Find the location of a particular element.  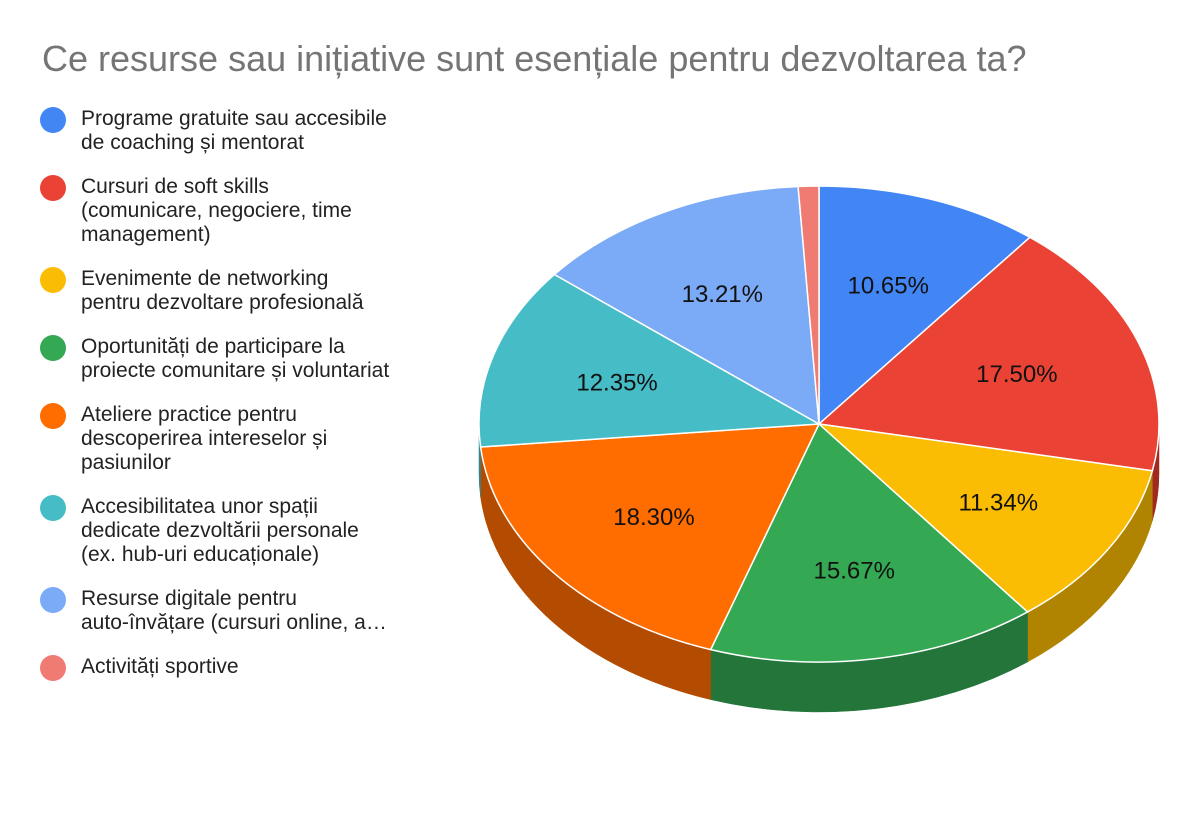

slice-data-label: 12.35% is located at coordinates (616, 383).